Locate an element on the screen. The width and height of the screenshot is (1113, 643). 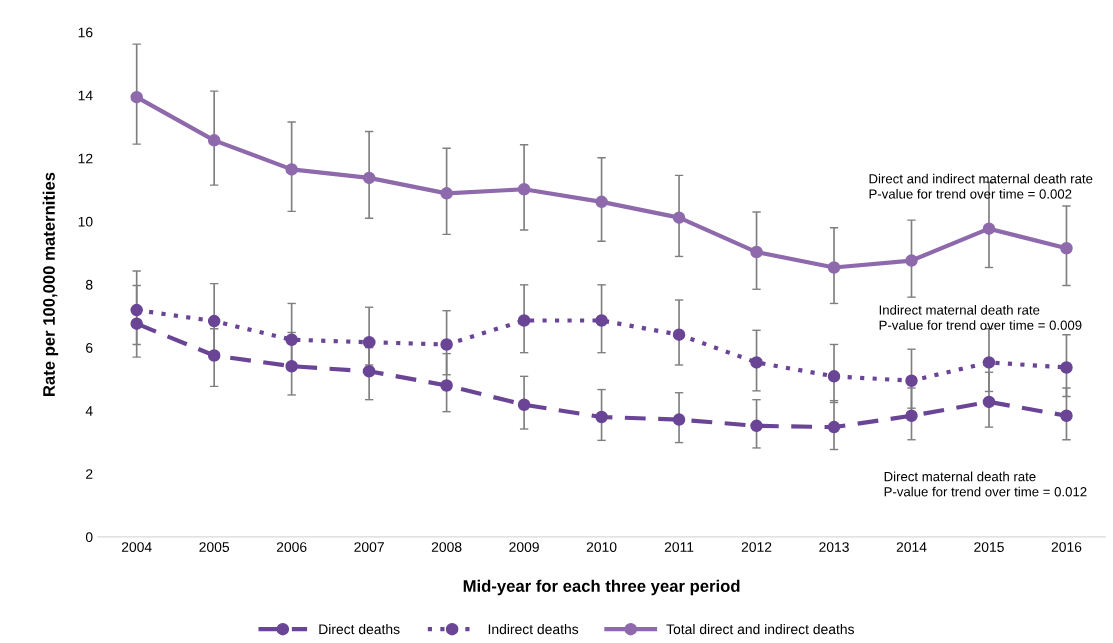
y-tick-label: 8 is located at coordinates (89, 284).